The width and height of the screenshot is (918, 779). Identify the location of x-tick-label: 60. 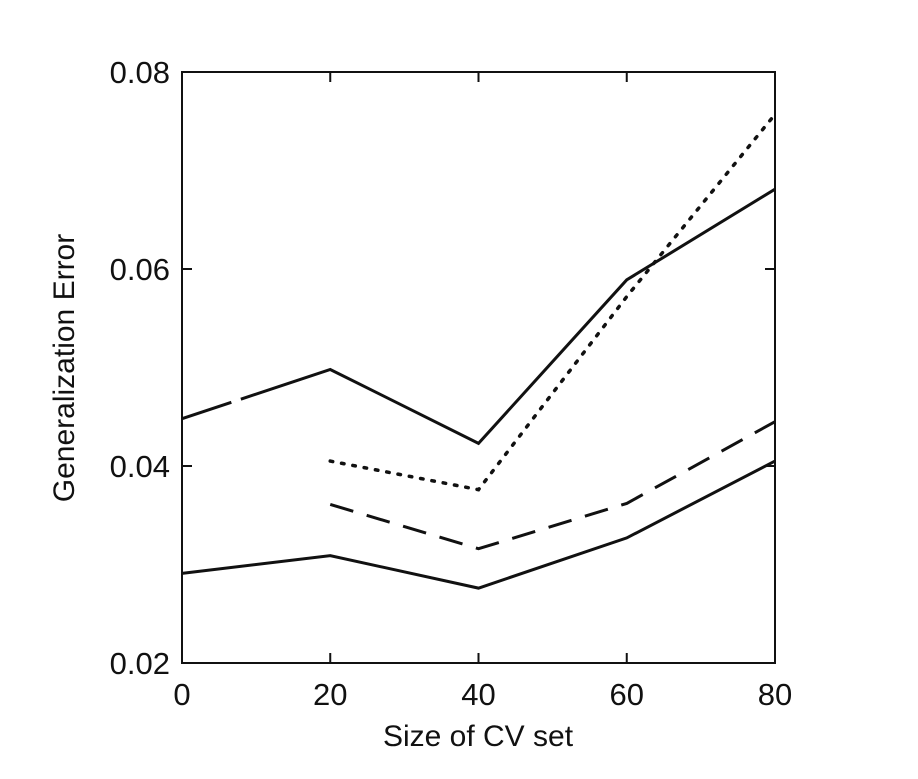
(627, 694).